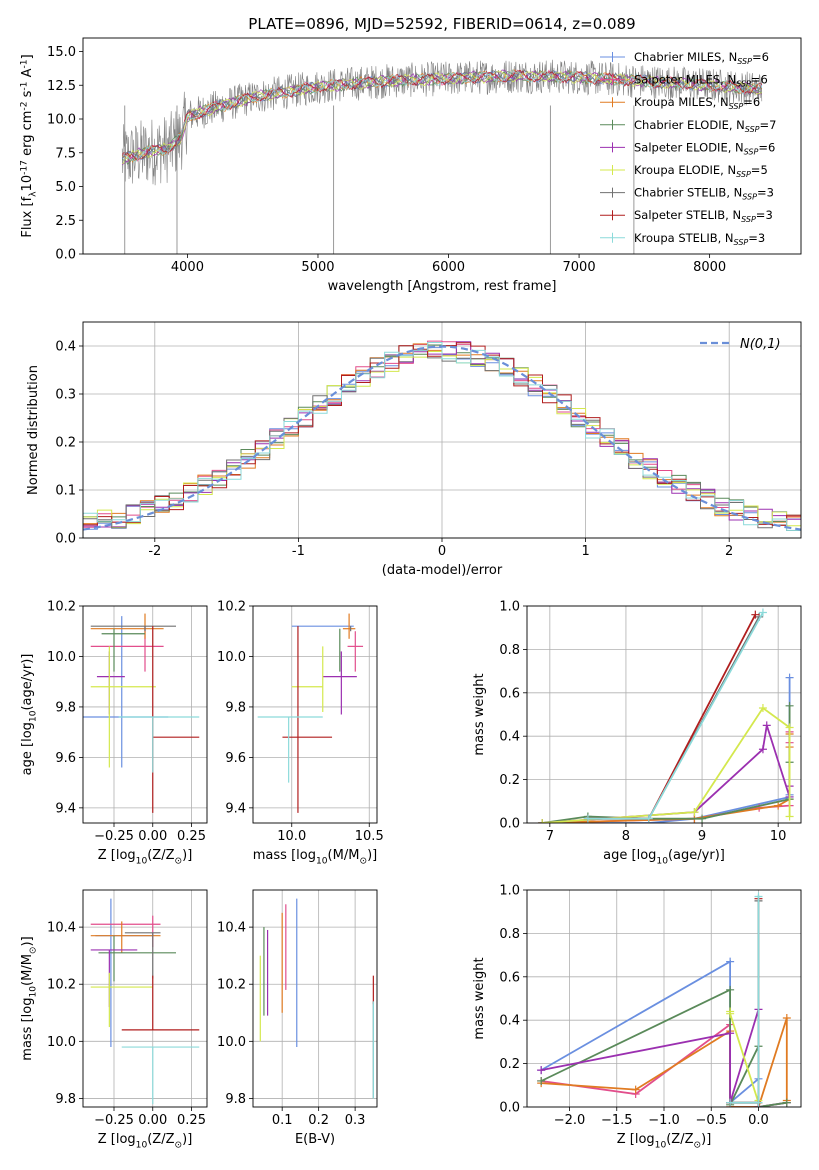 This screenshot has height=1170, width=819. Describe the element at coordinates (284, 855) in the screenshot. I see `label-part: mass [log` at that location.